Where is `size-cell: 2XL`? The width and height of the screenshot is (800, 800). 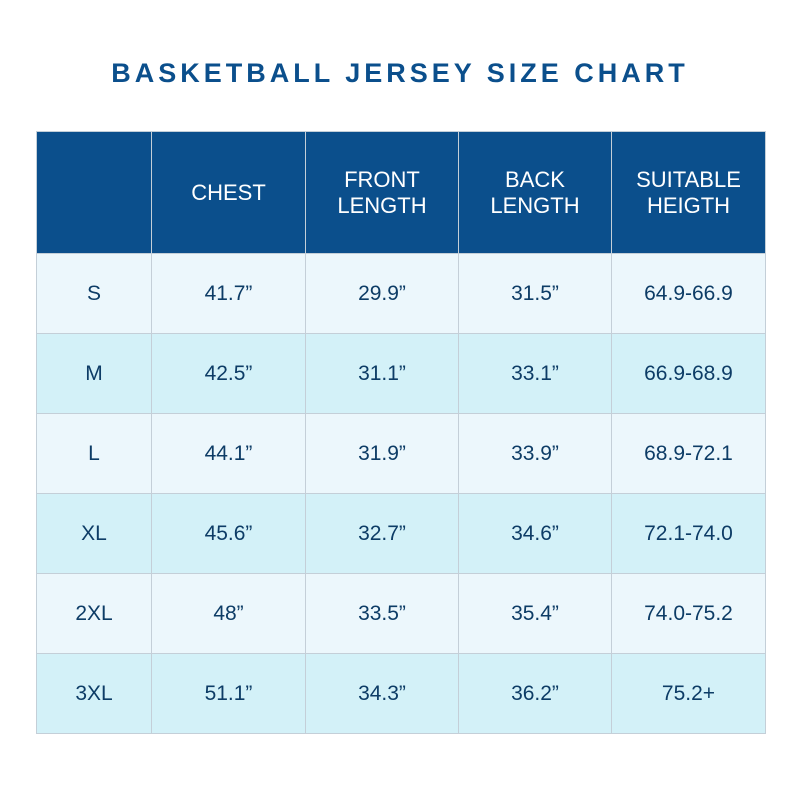
size-cell: 2XL is located at coordinates (94, 613).